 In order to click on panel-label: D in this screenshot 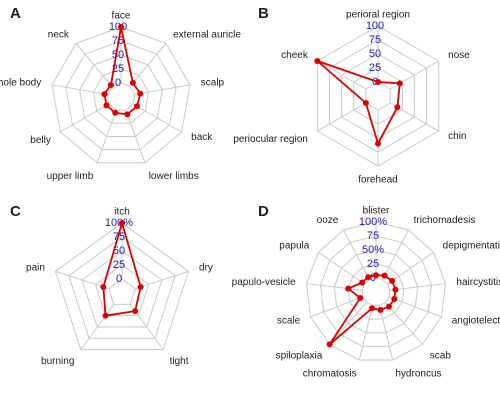, I will do `click(263, 211)`.